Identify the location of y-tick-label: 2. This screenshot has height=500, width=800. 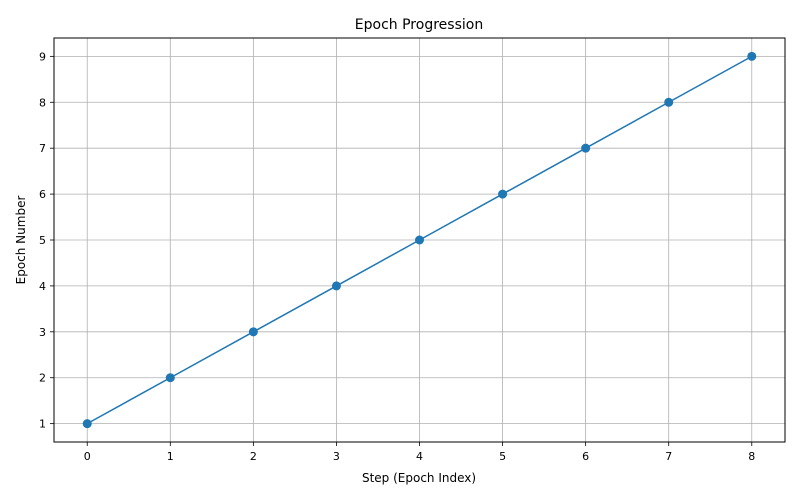
(42, 378).